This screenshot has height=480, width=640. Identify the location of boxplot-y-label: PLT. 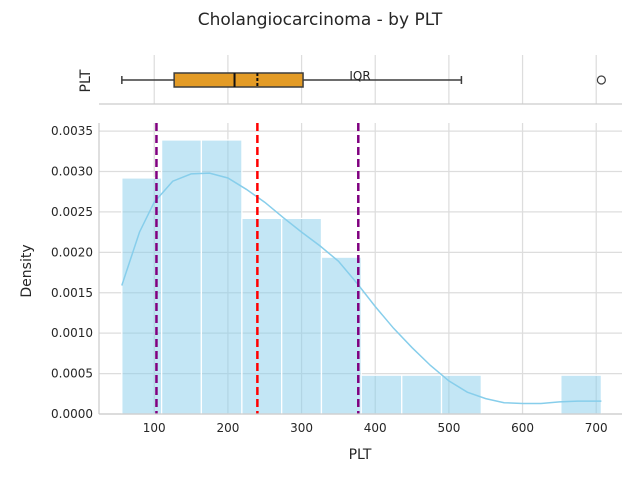
(86, 80).